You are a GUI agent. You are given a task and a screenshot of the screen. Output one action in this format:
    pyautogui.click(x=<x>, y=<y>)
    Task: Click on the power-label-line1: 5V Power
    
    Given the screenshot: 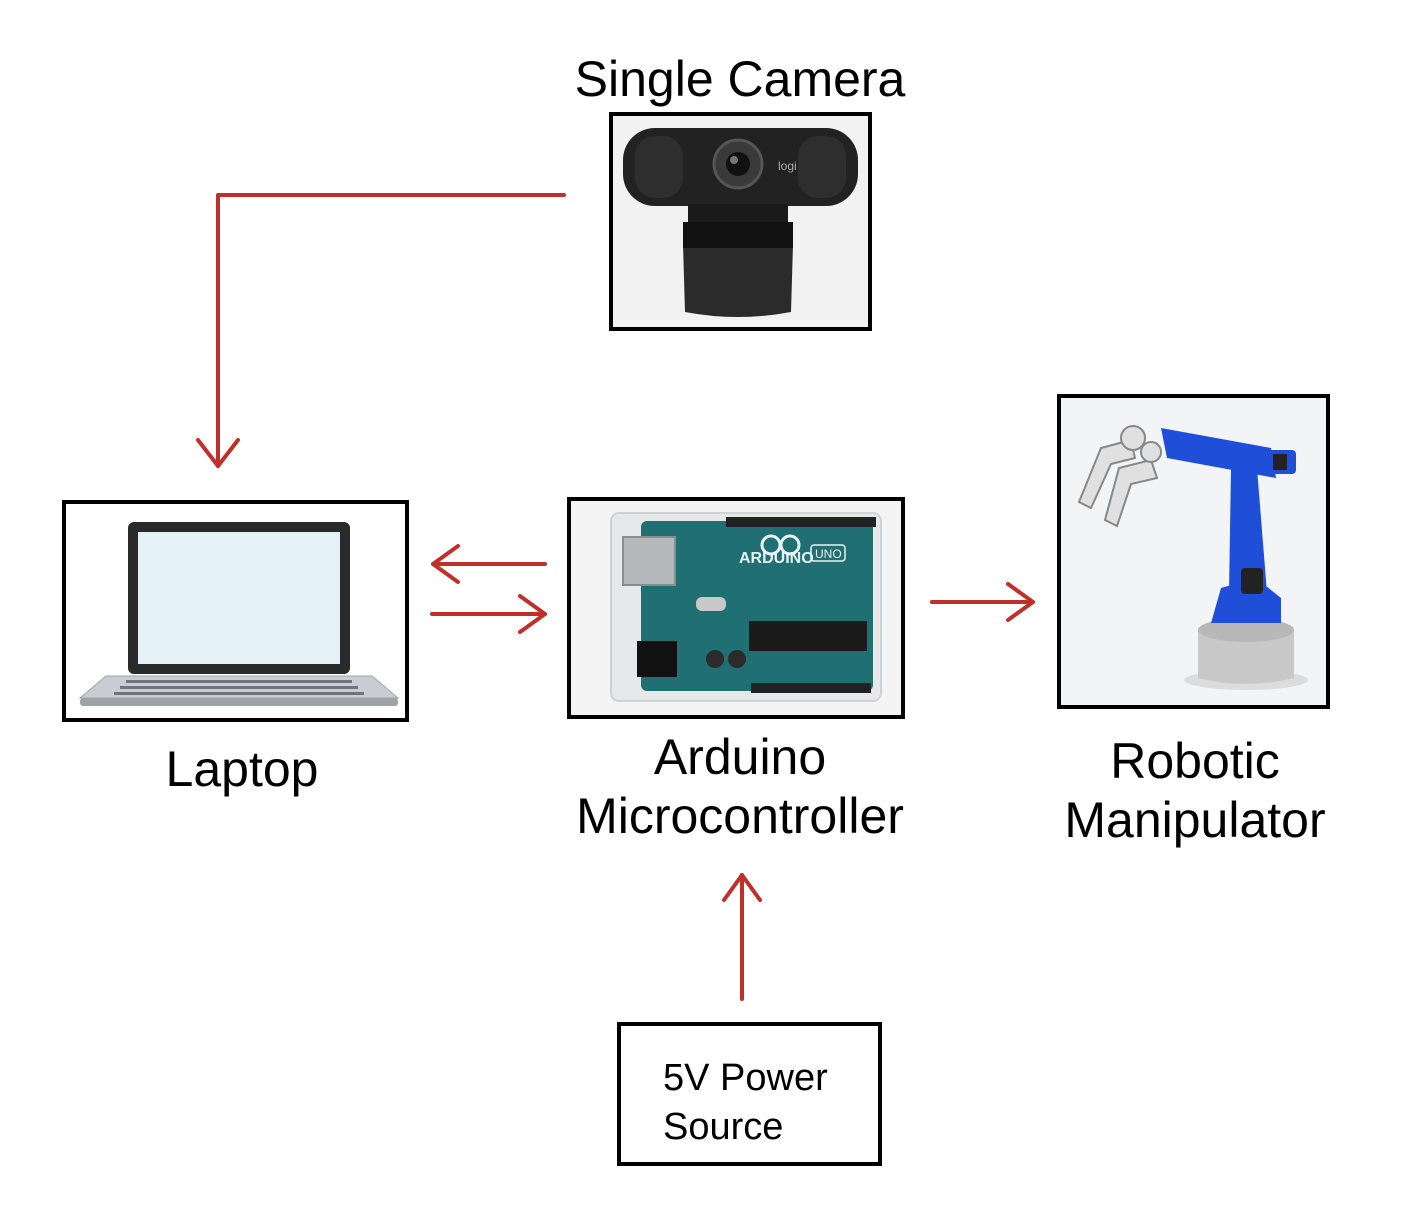 What is the action you would take?
    pyautogui.click(x=745, y=1078)
    